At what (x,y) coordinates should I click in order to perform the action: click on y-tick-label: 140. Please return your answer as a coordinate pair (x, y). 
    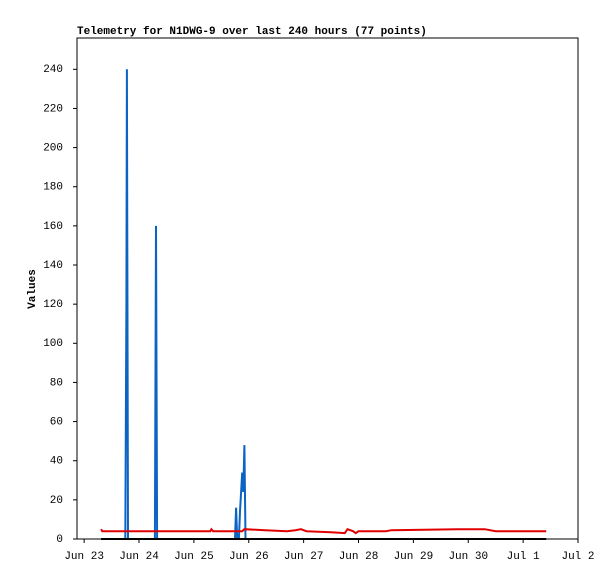
    Looking at the image, I should click on (53, 266).